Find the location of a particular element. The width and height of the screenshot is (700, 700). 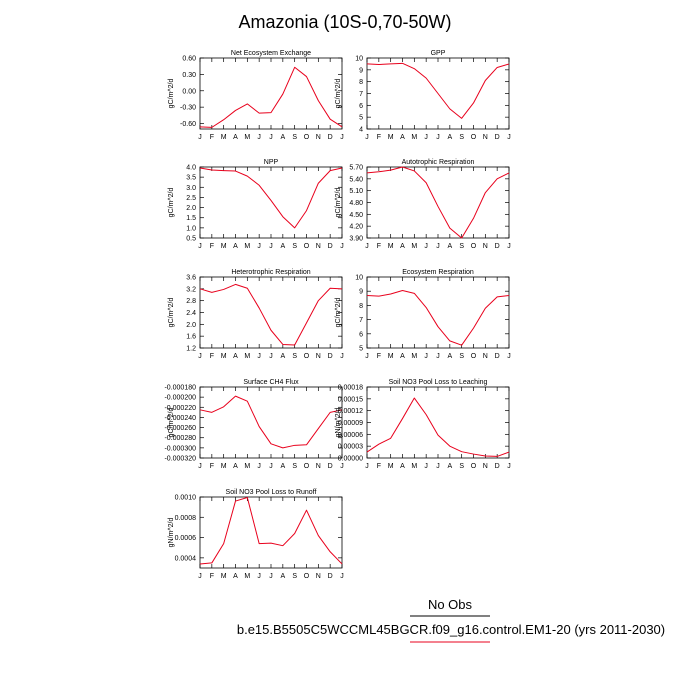

y-tick-label: 0.00015 is located at coordinates (350, 399).